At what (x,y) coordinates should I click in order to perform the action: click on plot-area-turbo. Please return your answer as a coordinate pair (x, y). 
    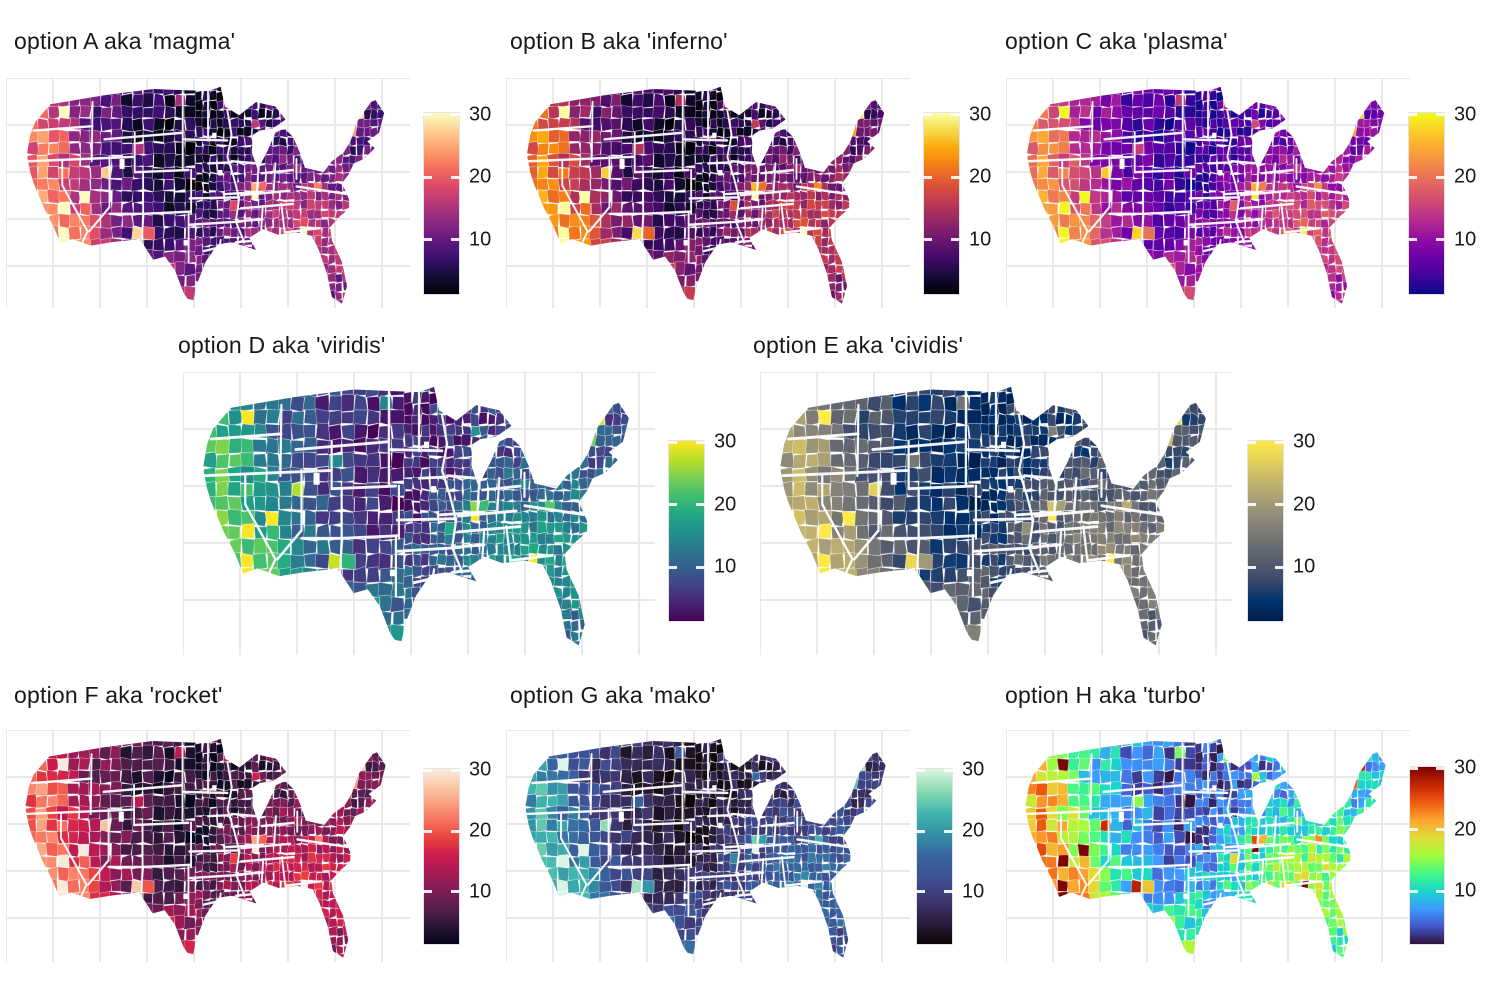
    Looking at the image, I should click on (1208, 846).